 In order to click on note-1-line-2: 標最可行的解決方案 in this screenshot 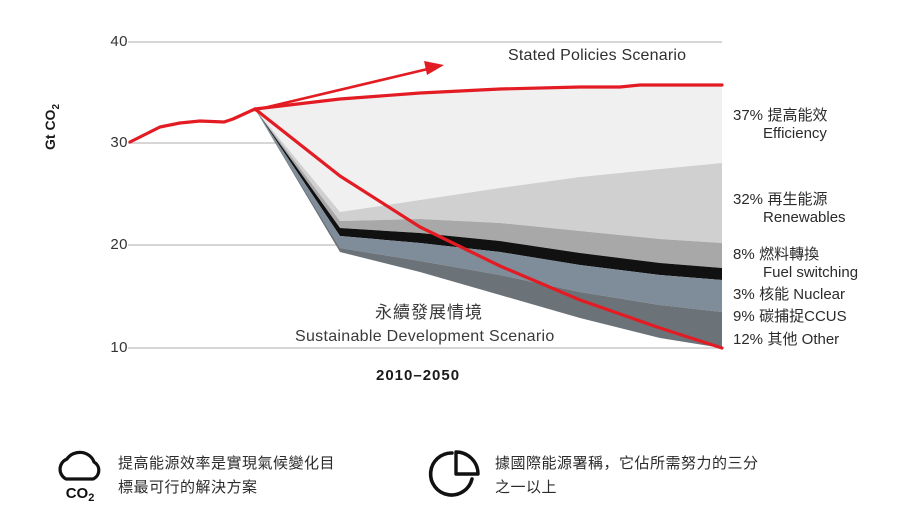, I will do `click(188, 487)`.